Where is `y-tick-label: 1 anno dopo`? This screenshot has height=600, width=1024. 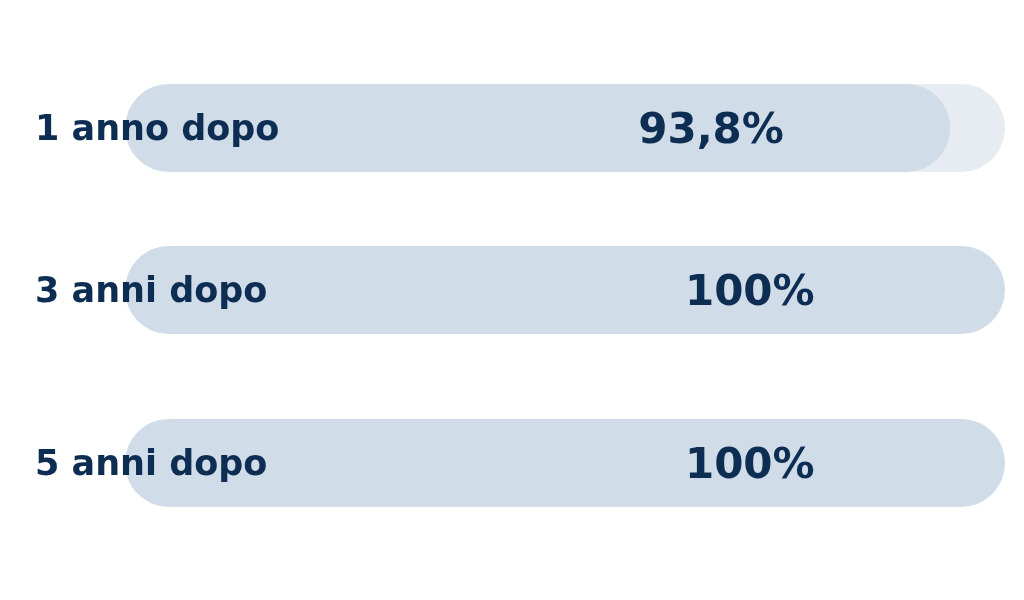
y-tick-label: 1 anno dopo is located at coordinates (157, 128).